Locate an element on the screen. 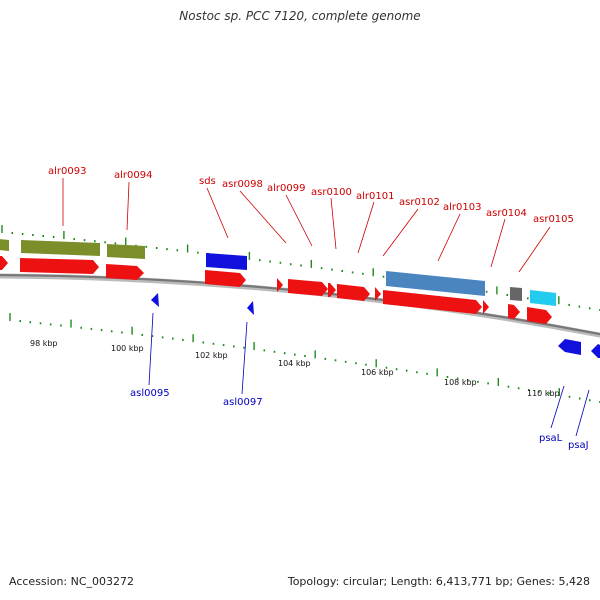 The height and width of the screenshot is (600, 600). gene-left-edge-arrow is located at coordinates (4, 263).